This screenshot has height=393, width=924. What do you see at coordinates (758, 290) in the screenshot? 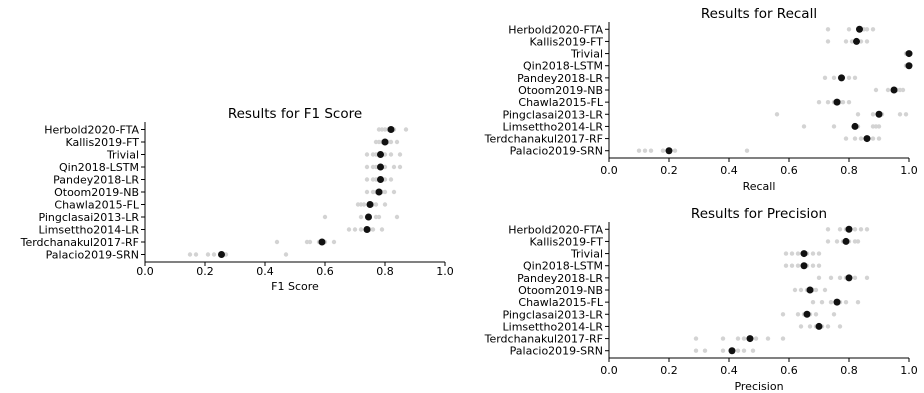
I see `precision-axes` at bounding box center [758, 290].